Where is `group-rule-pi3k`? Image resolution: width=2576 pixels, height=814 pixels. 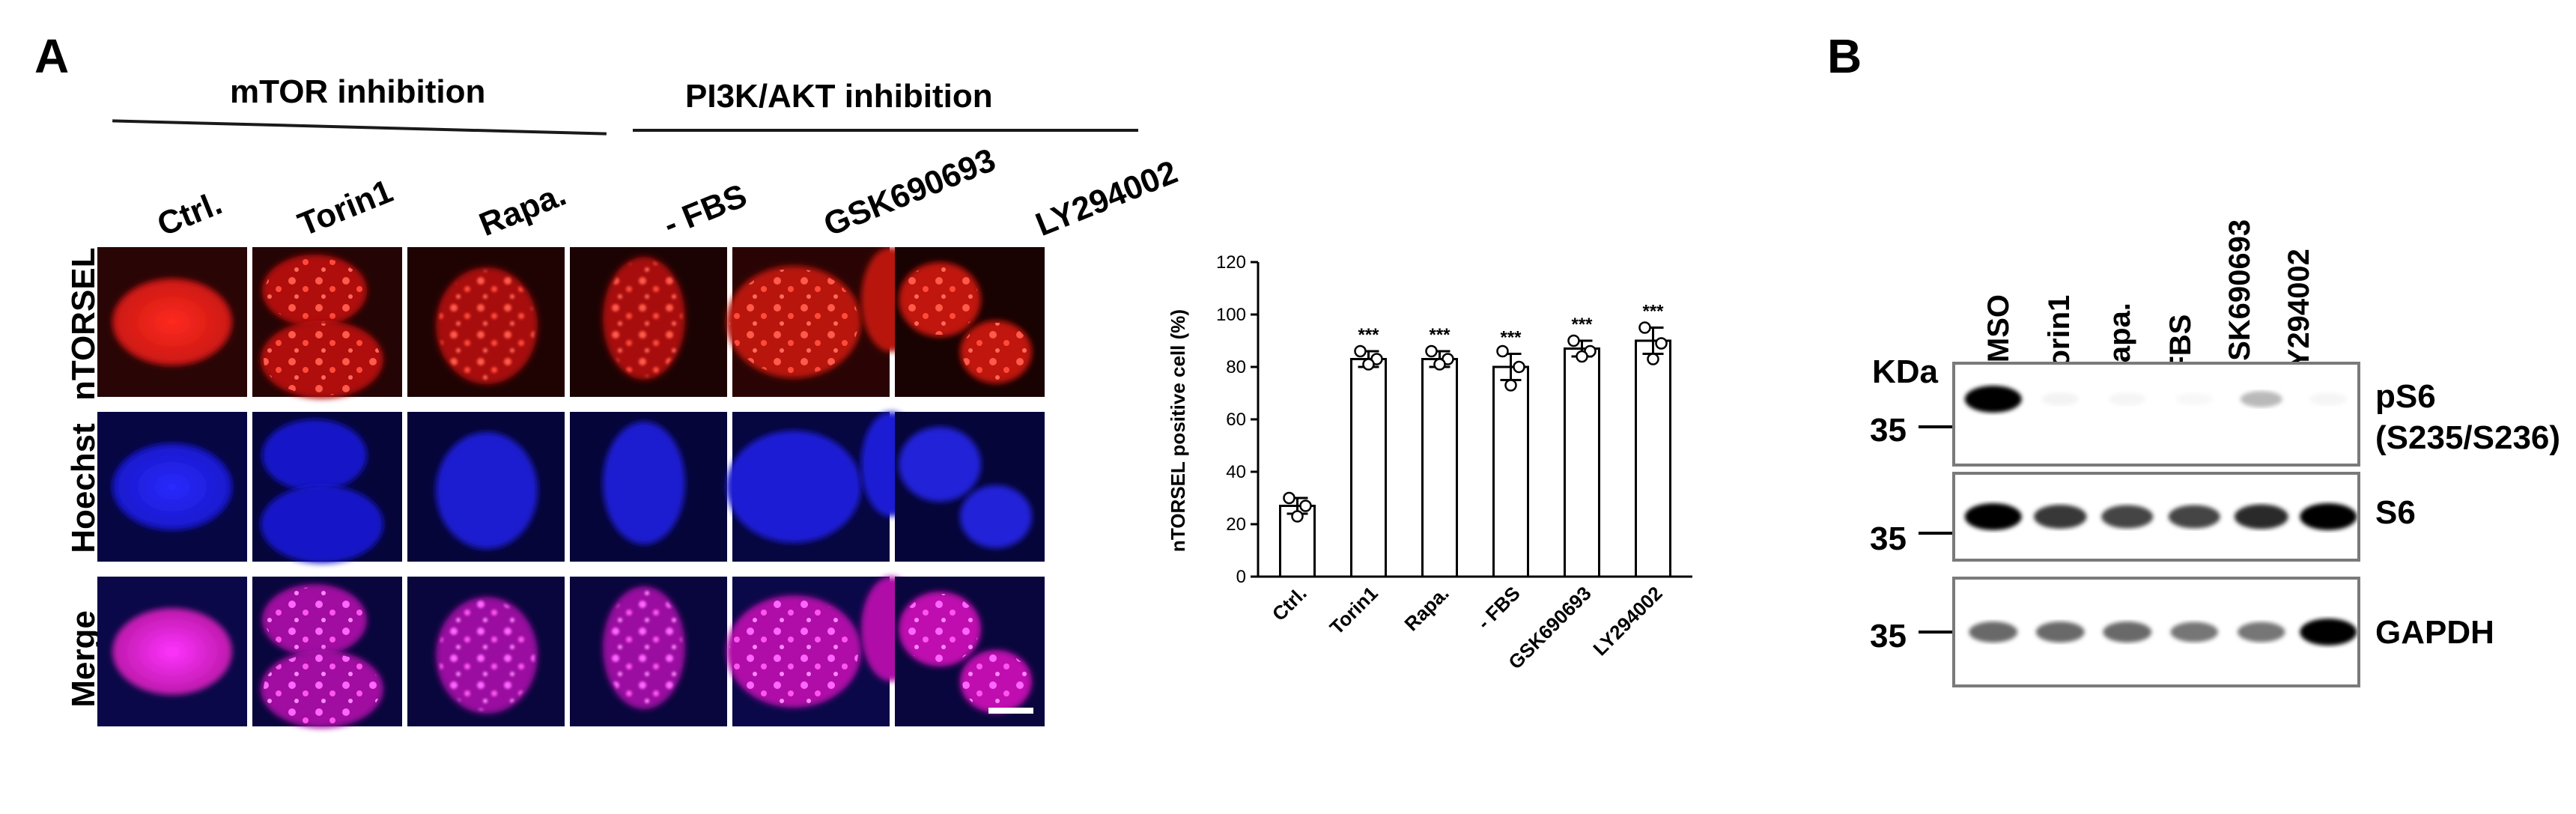 group-rule-pi3k is located at coordinates (885, 130).